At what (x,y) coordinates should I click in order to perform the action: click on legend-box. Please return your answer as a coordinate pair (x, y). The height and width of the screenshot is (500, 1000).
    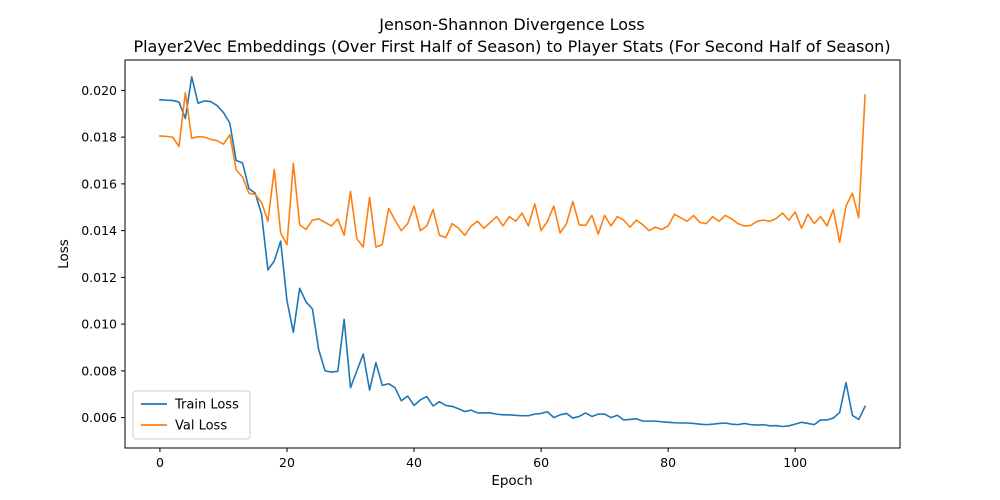
    Looking at the image, I should click on (191, 415).